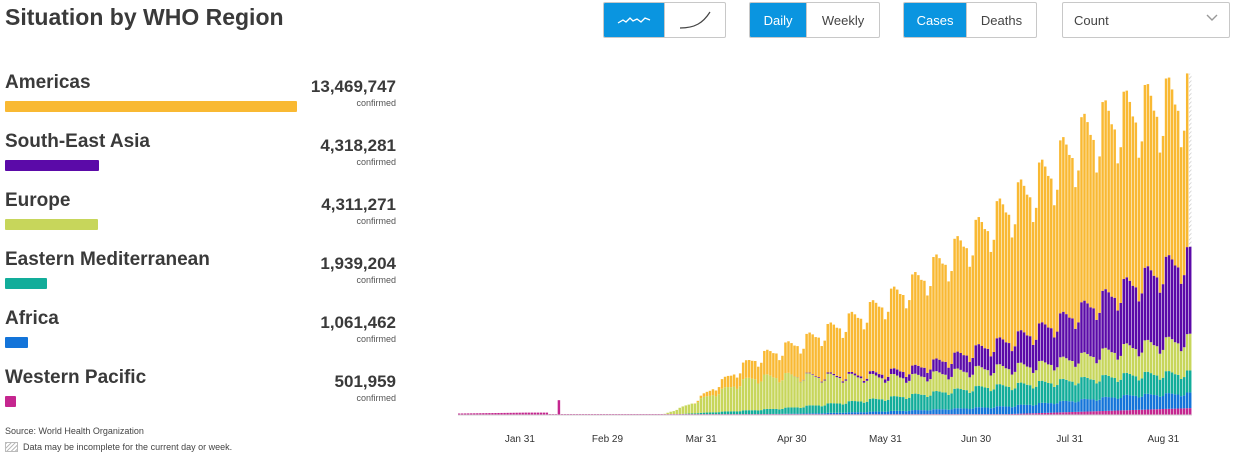 The height and width of the screenshot is (464, 1234). I want to click on x-tick-label: Aug 31, so click(1163, 439).